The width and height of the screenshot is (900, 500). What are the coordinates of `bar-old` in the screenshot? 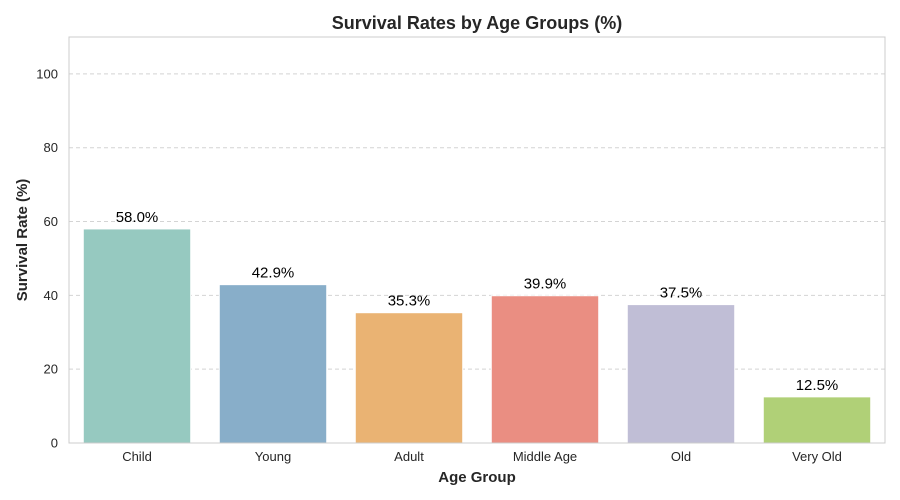 It's located at (681, 374).